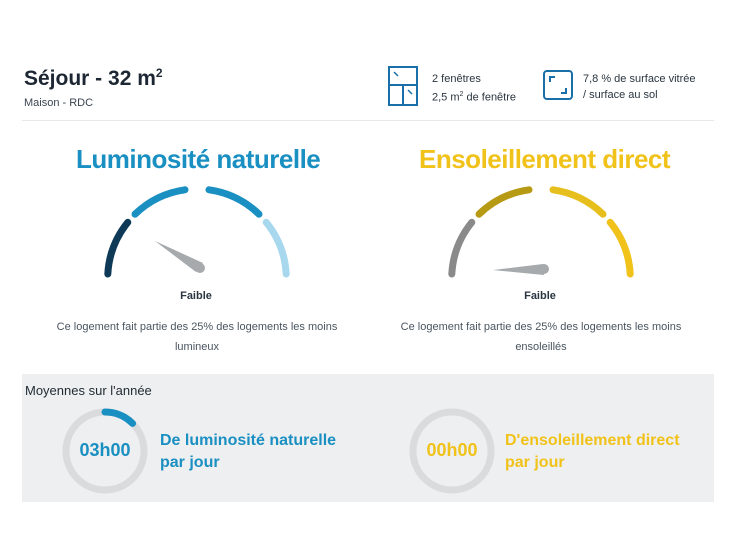 The height and width of the screenshot is (552, 736). I want to click on luminosity-needle-hub, so click(200, 268).